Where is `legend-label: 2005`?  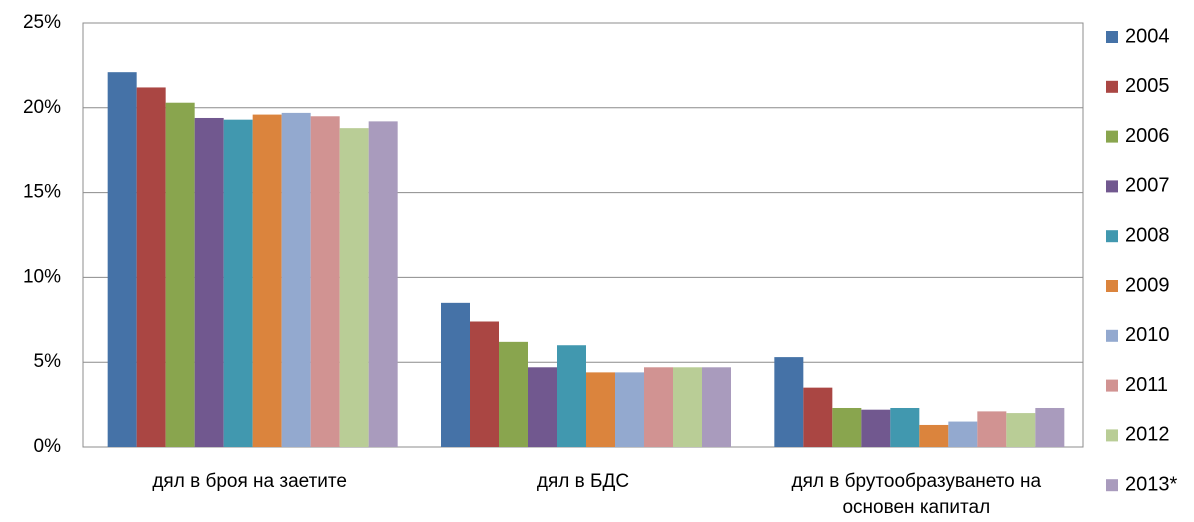 legend-label: 2005 is located at coordinates (1147, 86).